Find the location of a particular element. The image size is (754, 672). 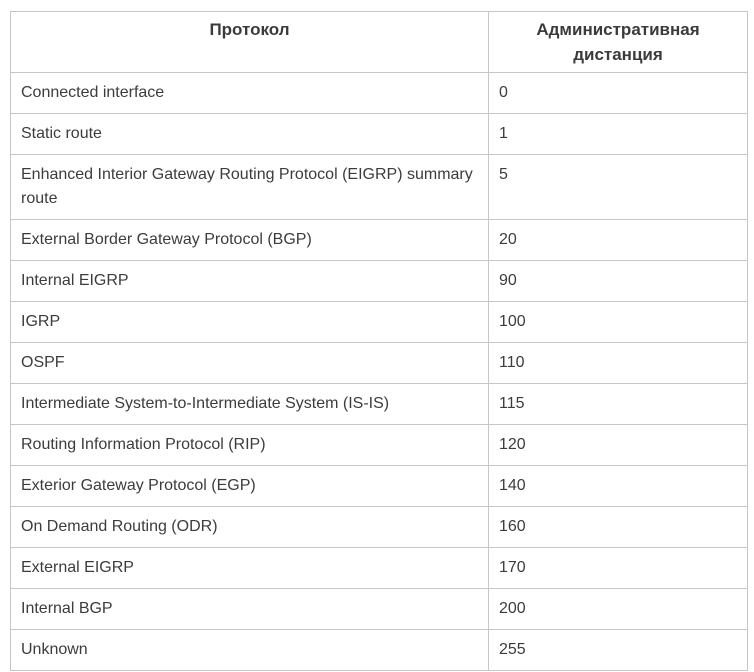

distance-column-header: Административная дистанция is located at coordinates (618, 42).